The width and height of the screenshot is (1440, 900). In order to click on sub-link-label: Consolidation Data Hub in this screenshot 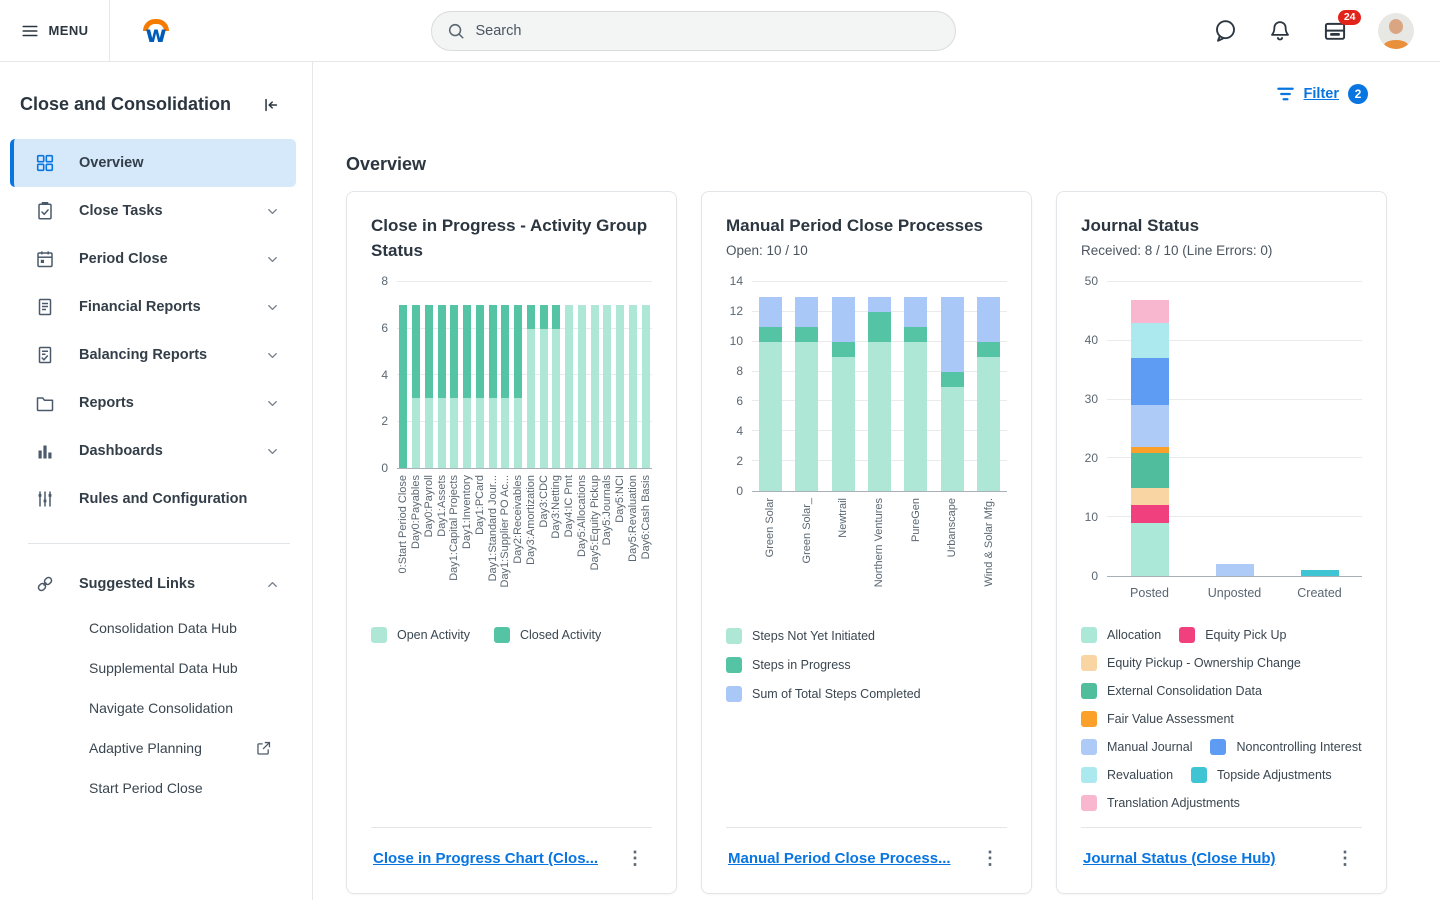, I will do `click(163, 628)`.